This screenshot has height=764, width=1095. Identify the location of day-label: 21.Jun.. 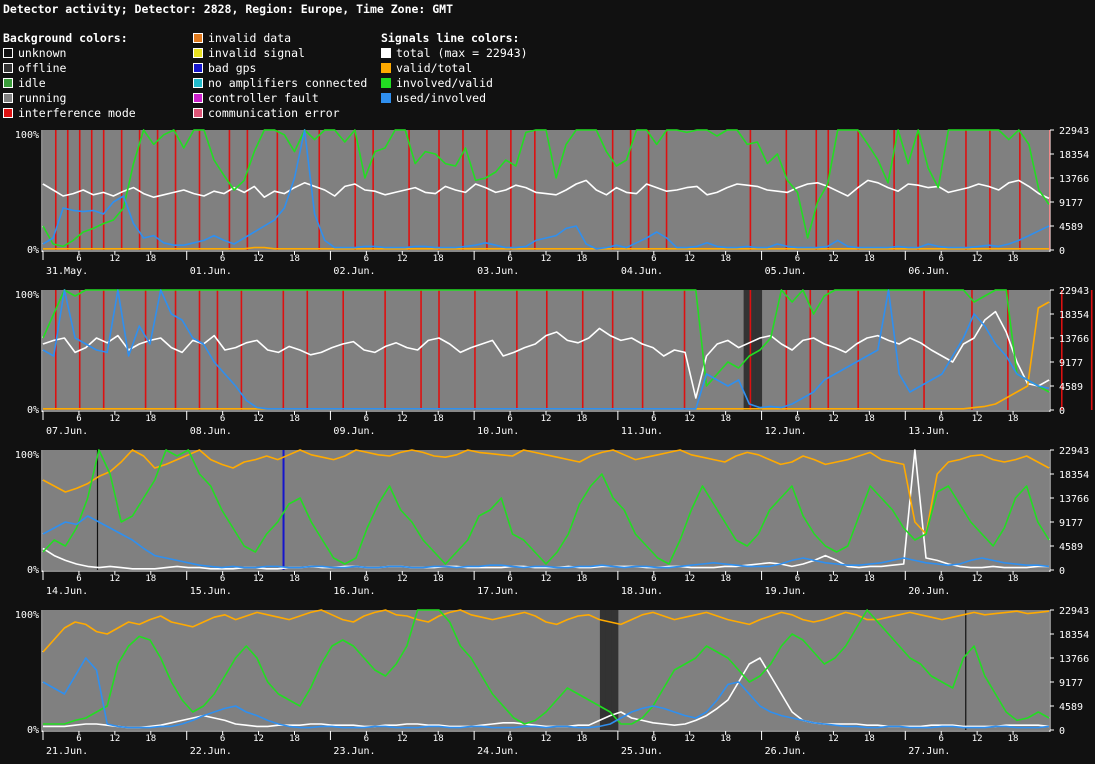
(67, 751).